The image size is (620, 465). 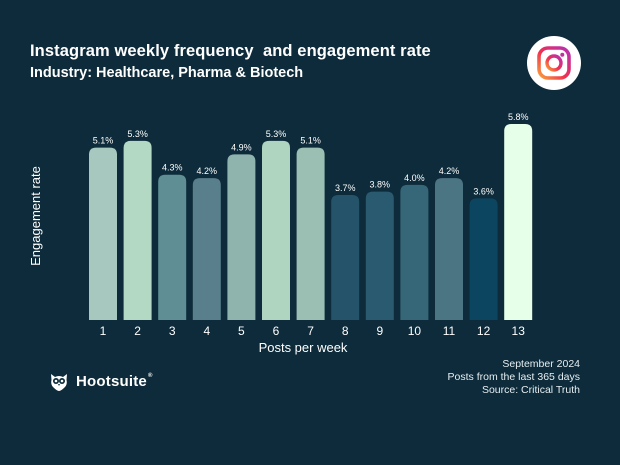 I want to click on x-tick-1: 1, so click(x=103, y=331).